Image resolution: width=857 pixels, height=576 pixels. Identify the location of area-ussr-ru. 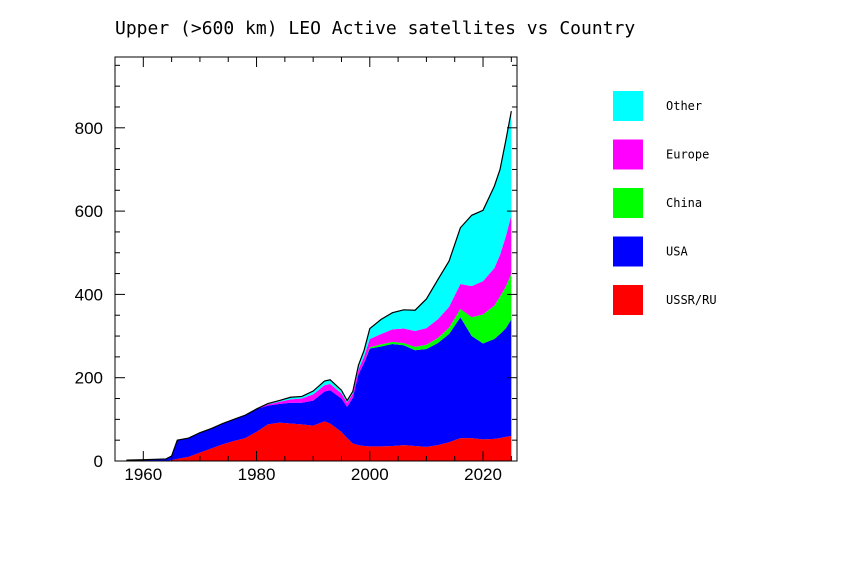
(319, 441).